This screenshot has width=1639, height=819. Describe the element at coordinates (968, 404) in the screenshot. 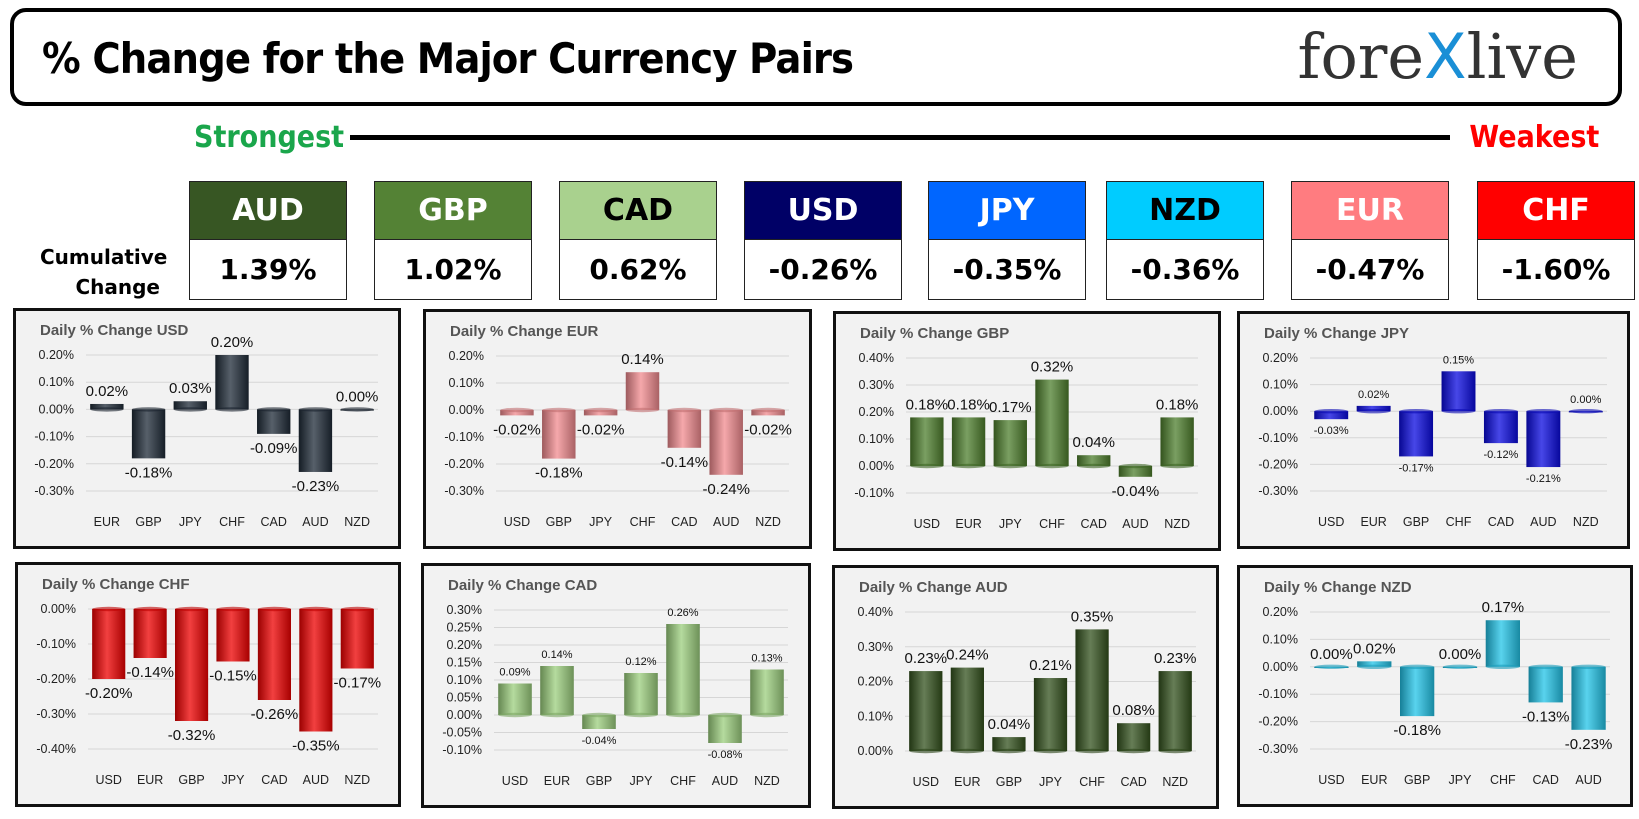

I see `data-label: 0.18%` at that location.